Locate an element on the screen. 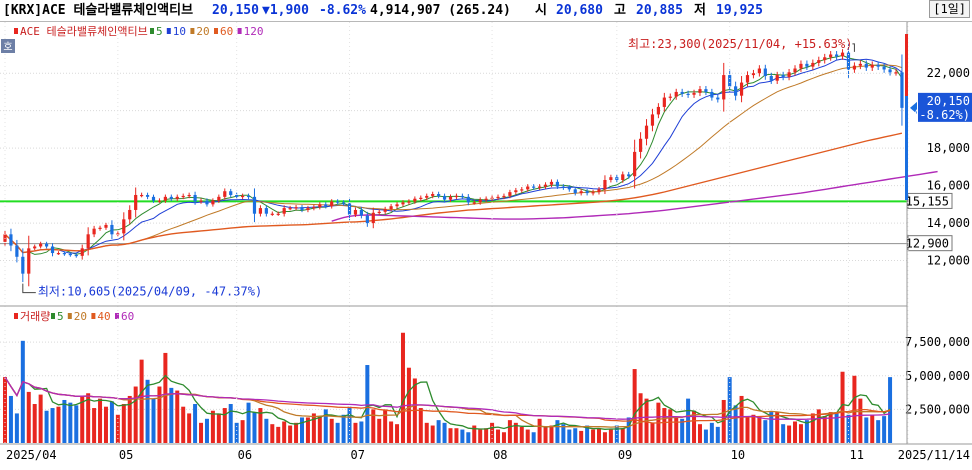  x-tick-label: 07 is located at coordinates (358, 455).